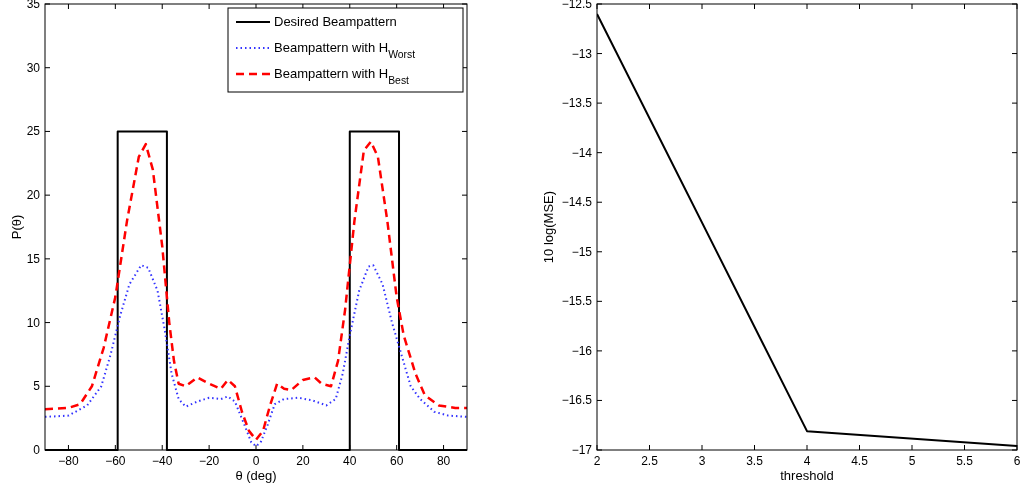 Image resolution: width=1020 pixels, height=490 pixels. I want to click on x-tick-label: −20, so click(209, 461).